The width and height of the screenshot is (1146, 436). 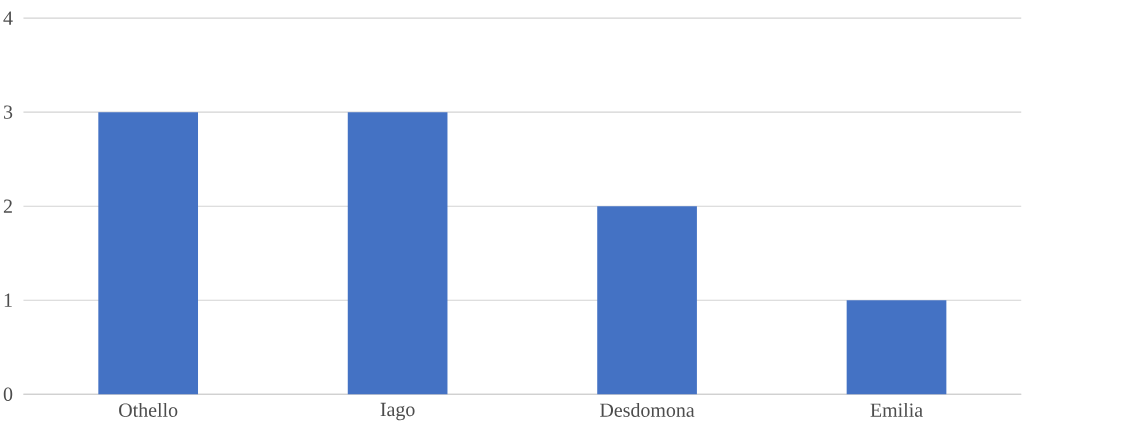 What do you see at coordinates (647, 409) in the screenshot?
I see `x-tick-label: Desdomona` at bounding box center [647, 409].